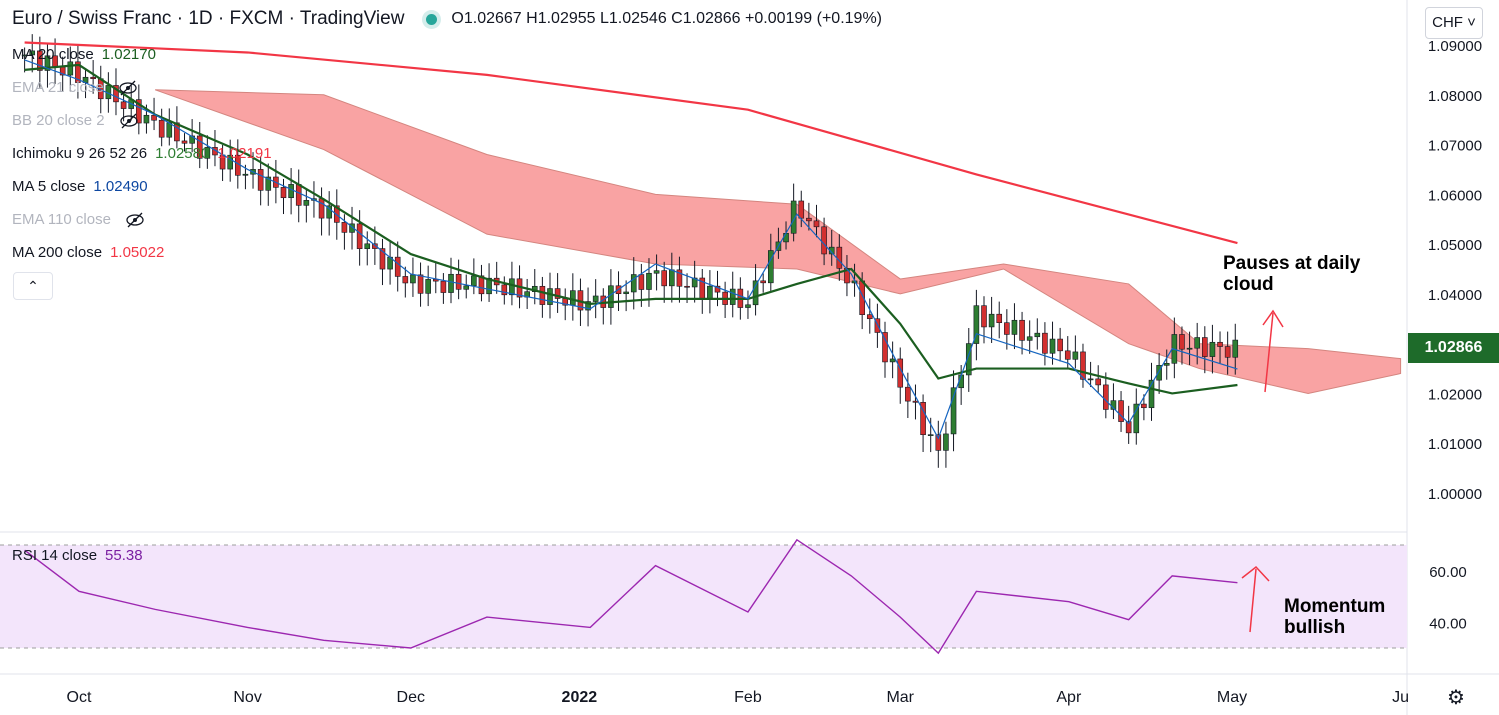  What do you see at coordinates (1335, 617) in the screenshot?
I see `rsi-annotation: Momentum bullish` at bounding box center [1335, 617].